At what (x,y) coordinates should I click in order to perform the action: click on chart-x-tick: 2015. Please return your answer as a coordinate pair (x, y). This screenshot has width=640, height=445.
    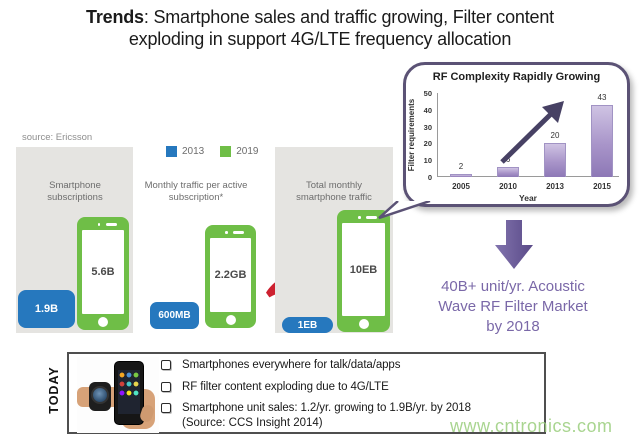
    Looking at the image, I should click on (602, 186).